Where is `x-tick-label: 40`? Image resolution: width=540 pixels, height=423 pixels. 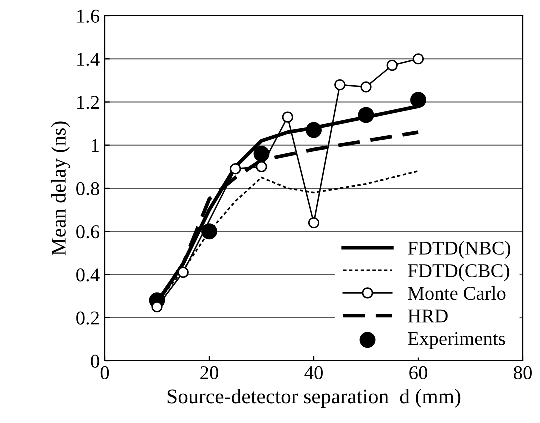
x-tick-label: 40 is located at coordinates (313, 373).